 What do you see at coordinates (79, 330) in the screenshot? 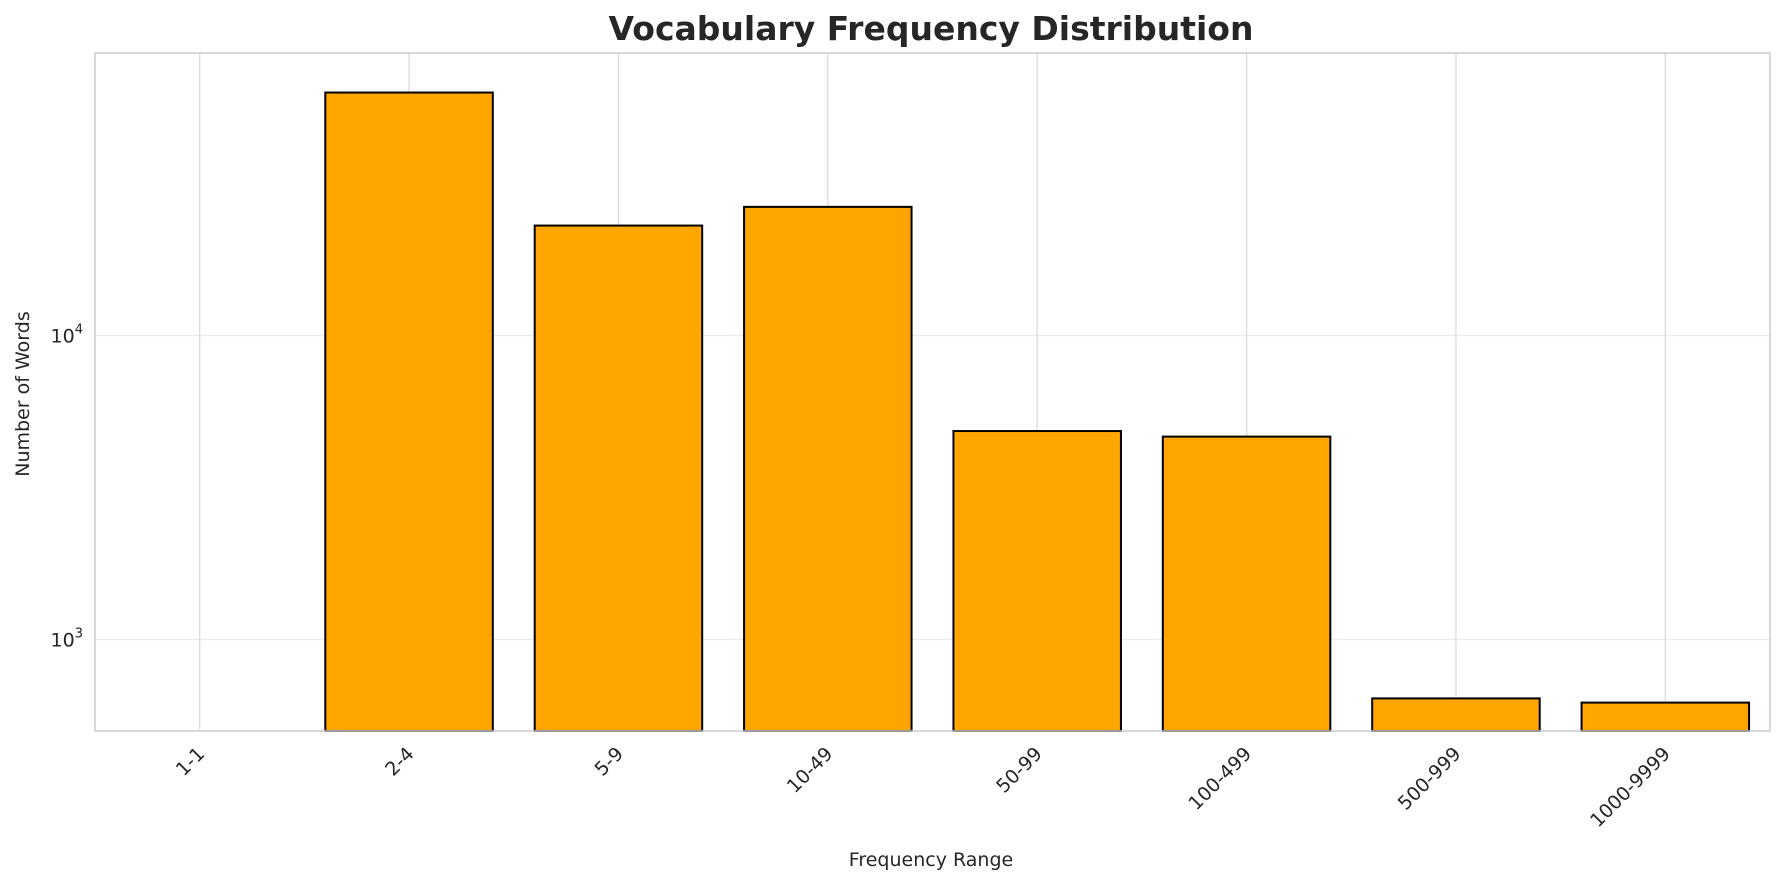
I see `y-tick-exponent: 4` at bounding box center [79, 330].